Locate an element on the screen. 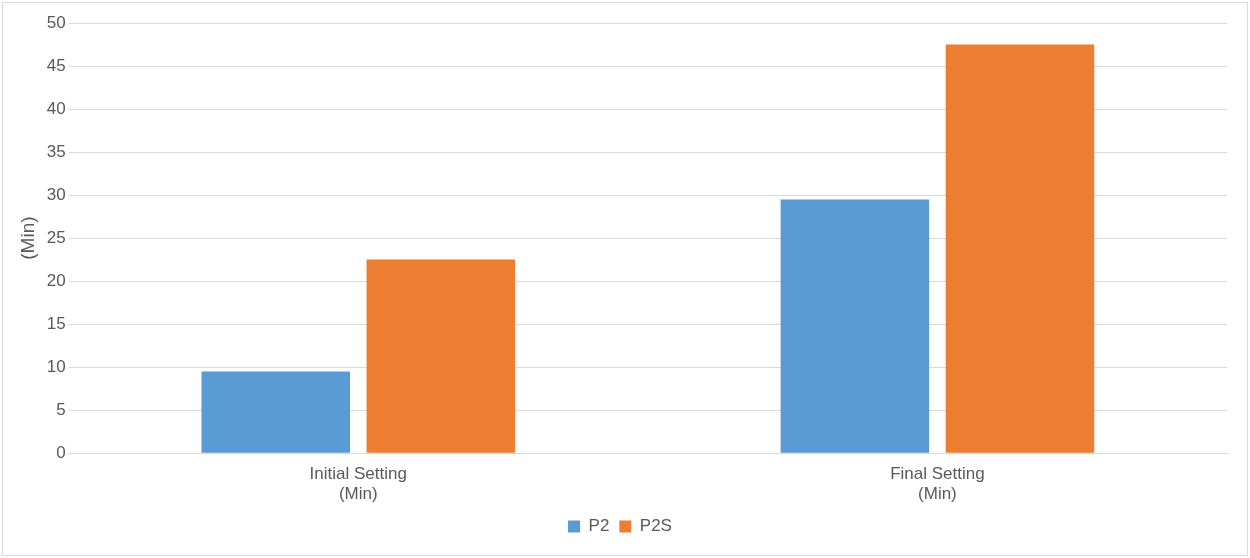  y-tick-label: 25 is located at coordinates (56, 237).